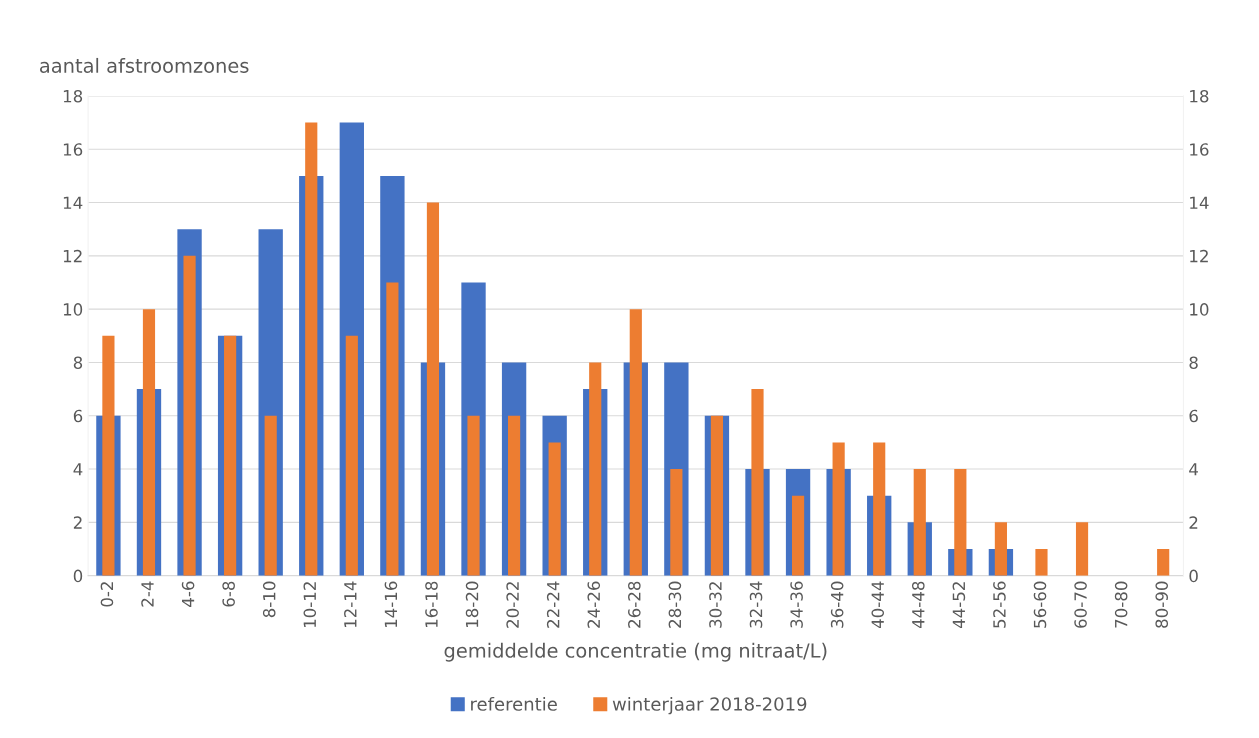 This screenshot has height=738, width=1259. I want to click on x-tick-label: 20-22, so click(512, 605).